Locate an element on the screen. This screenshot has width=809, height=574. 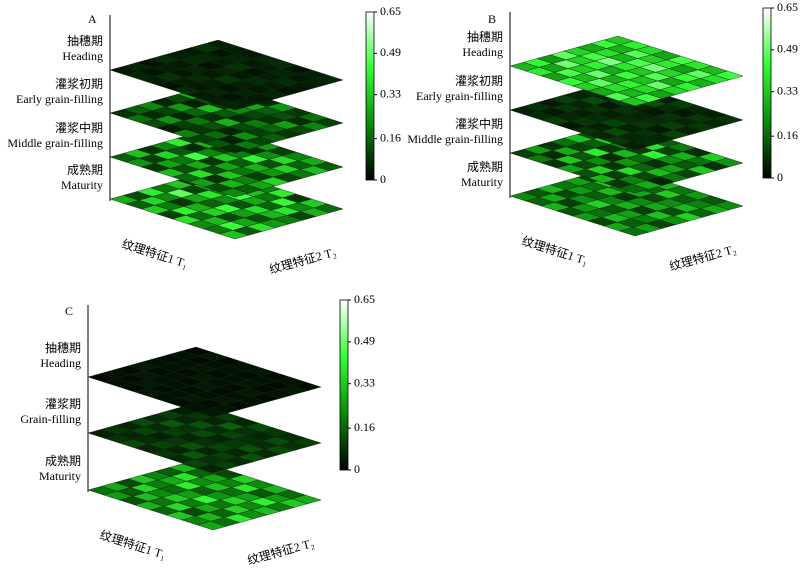
panel-label: B is located at coordinates (492, 19).